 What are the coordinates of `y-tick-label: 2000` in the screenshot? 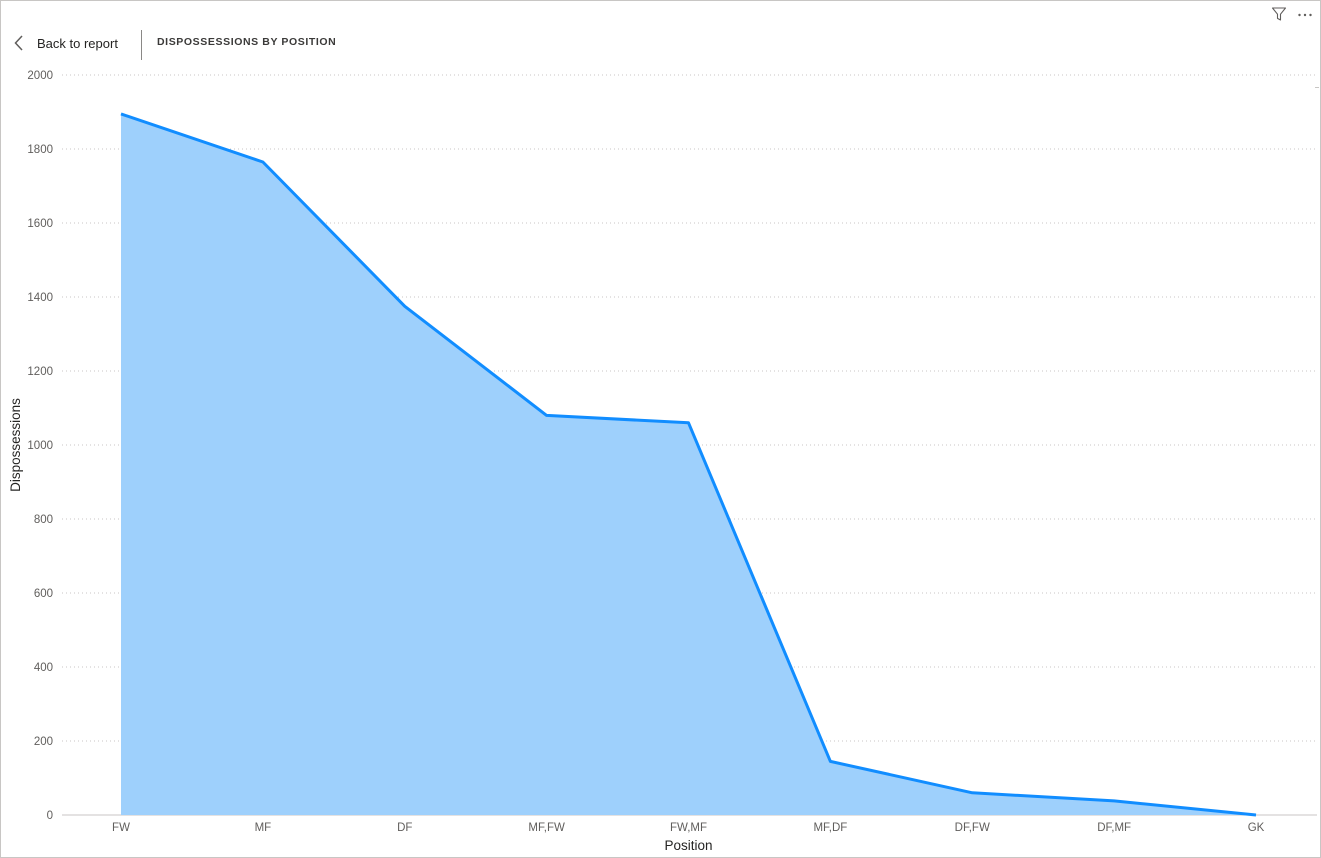 It's located at (40, 76).